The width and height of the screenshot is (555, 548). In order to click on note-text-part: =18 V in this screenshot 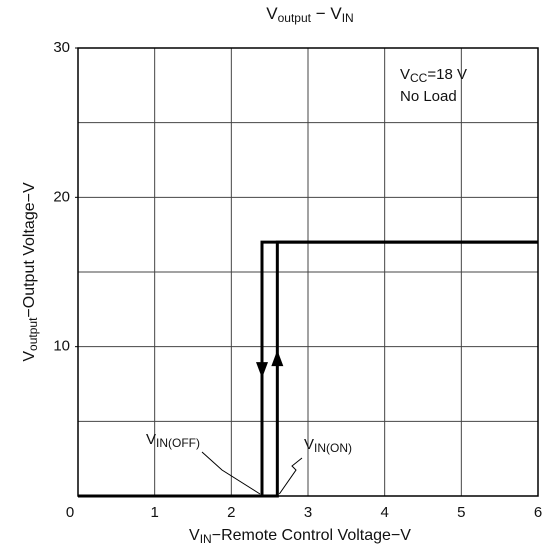, I will do `click(447, 74)`.